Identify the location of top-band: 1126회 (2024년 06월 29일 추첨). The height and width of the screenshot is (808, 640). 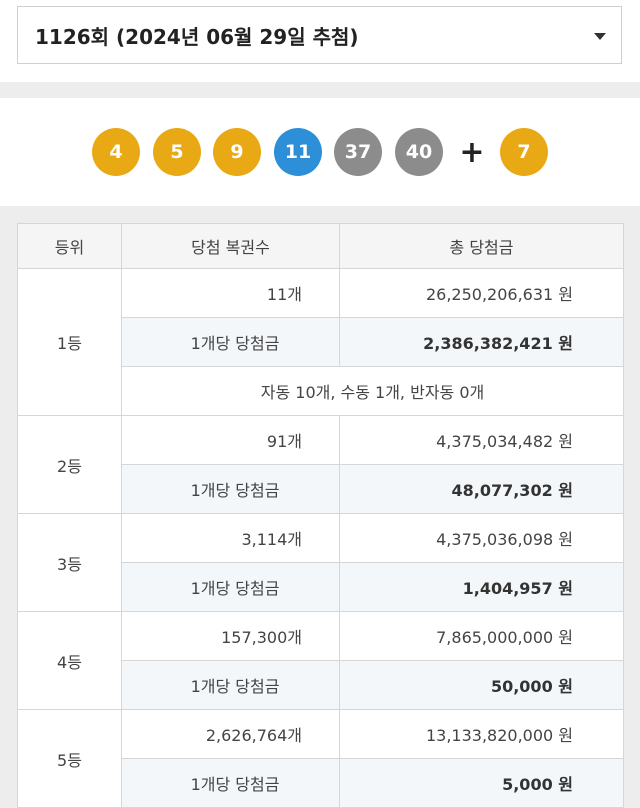
(320, 41).